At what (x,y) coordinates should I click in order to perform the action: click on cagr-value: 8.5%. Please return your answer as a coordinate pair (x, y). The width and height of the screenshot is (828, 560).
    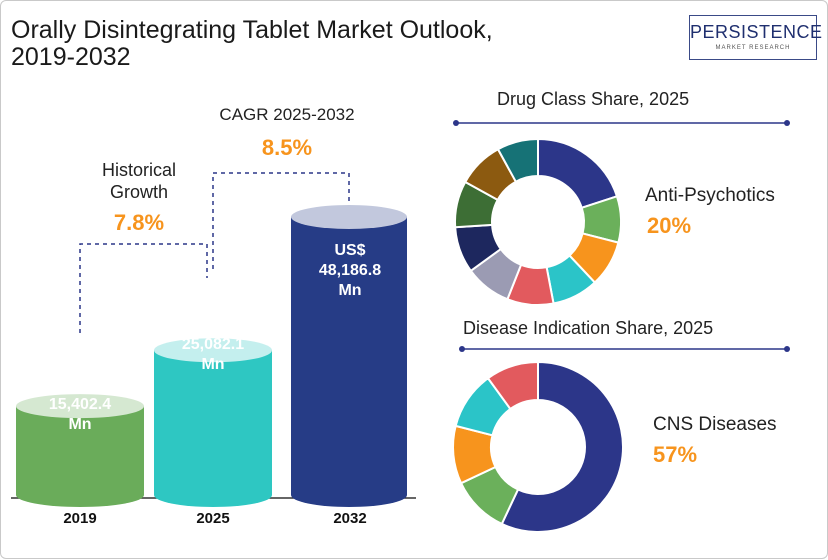
    Looking at the image, I should click on (287, 147).